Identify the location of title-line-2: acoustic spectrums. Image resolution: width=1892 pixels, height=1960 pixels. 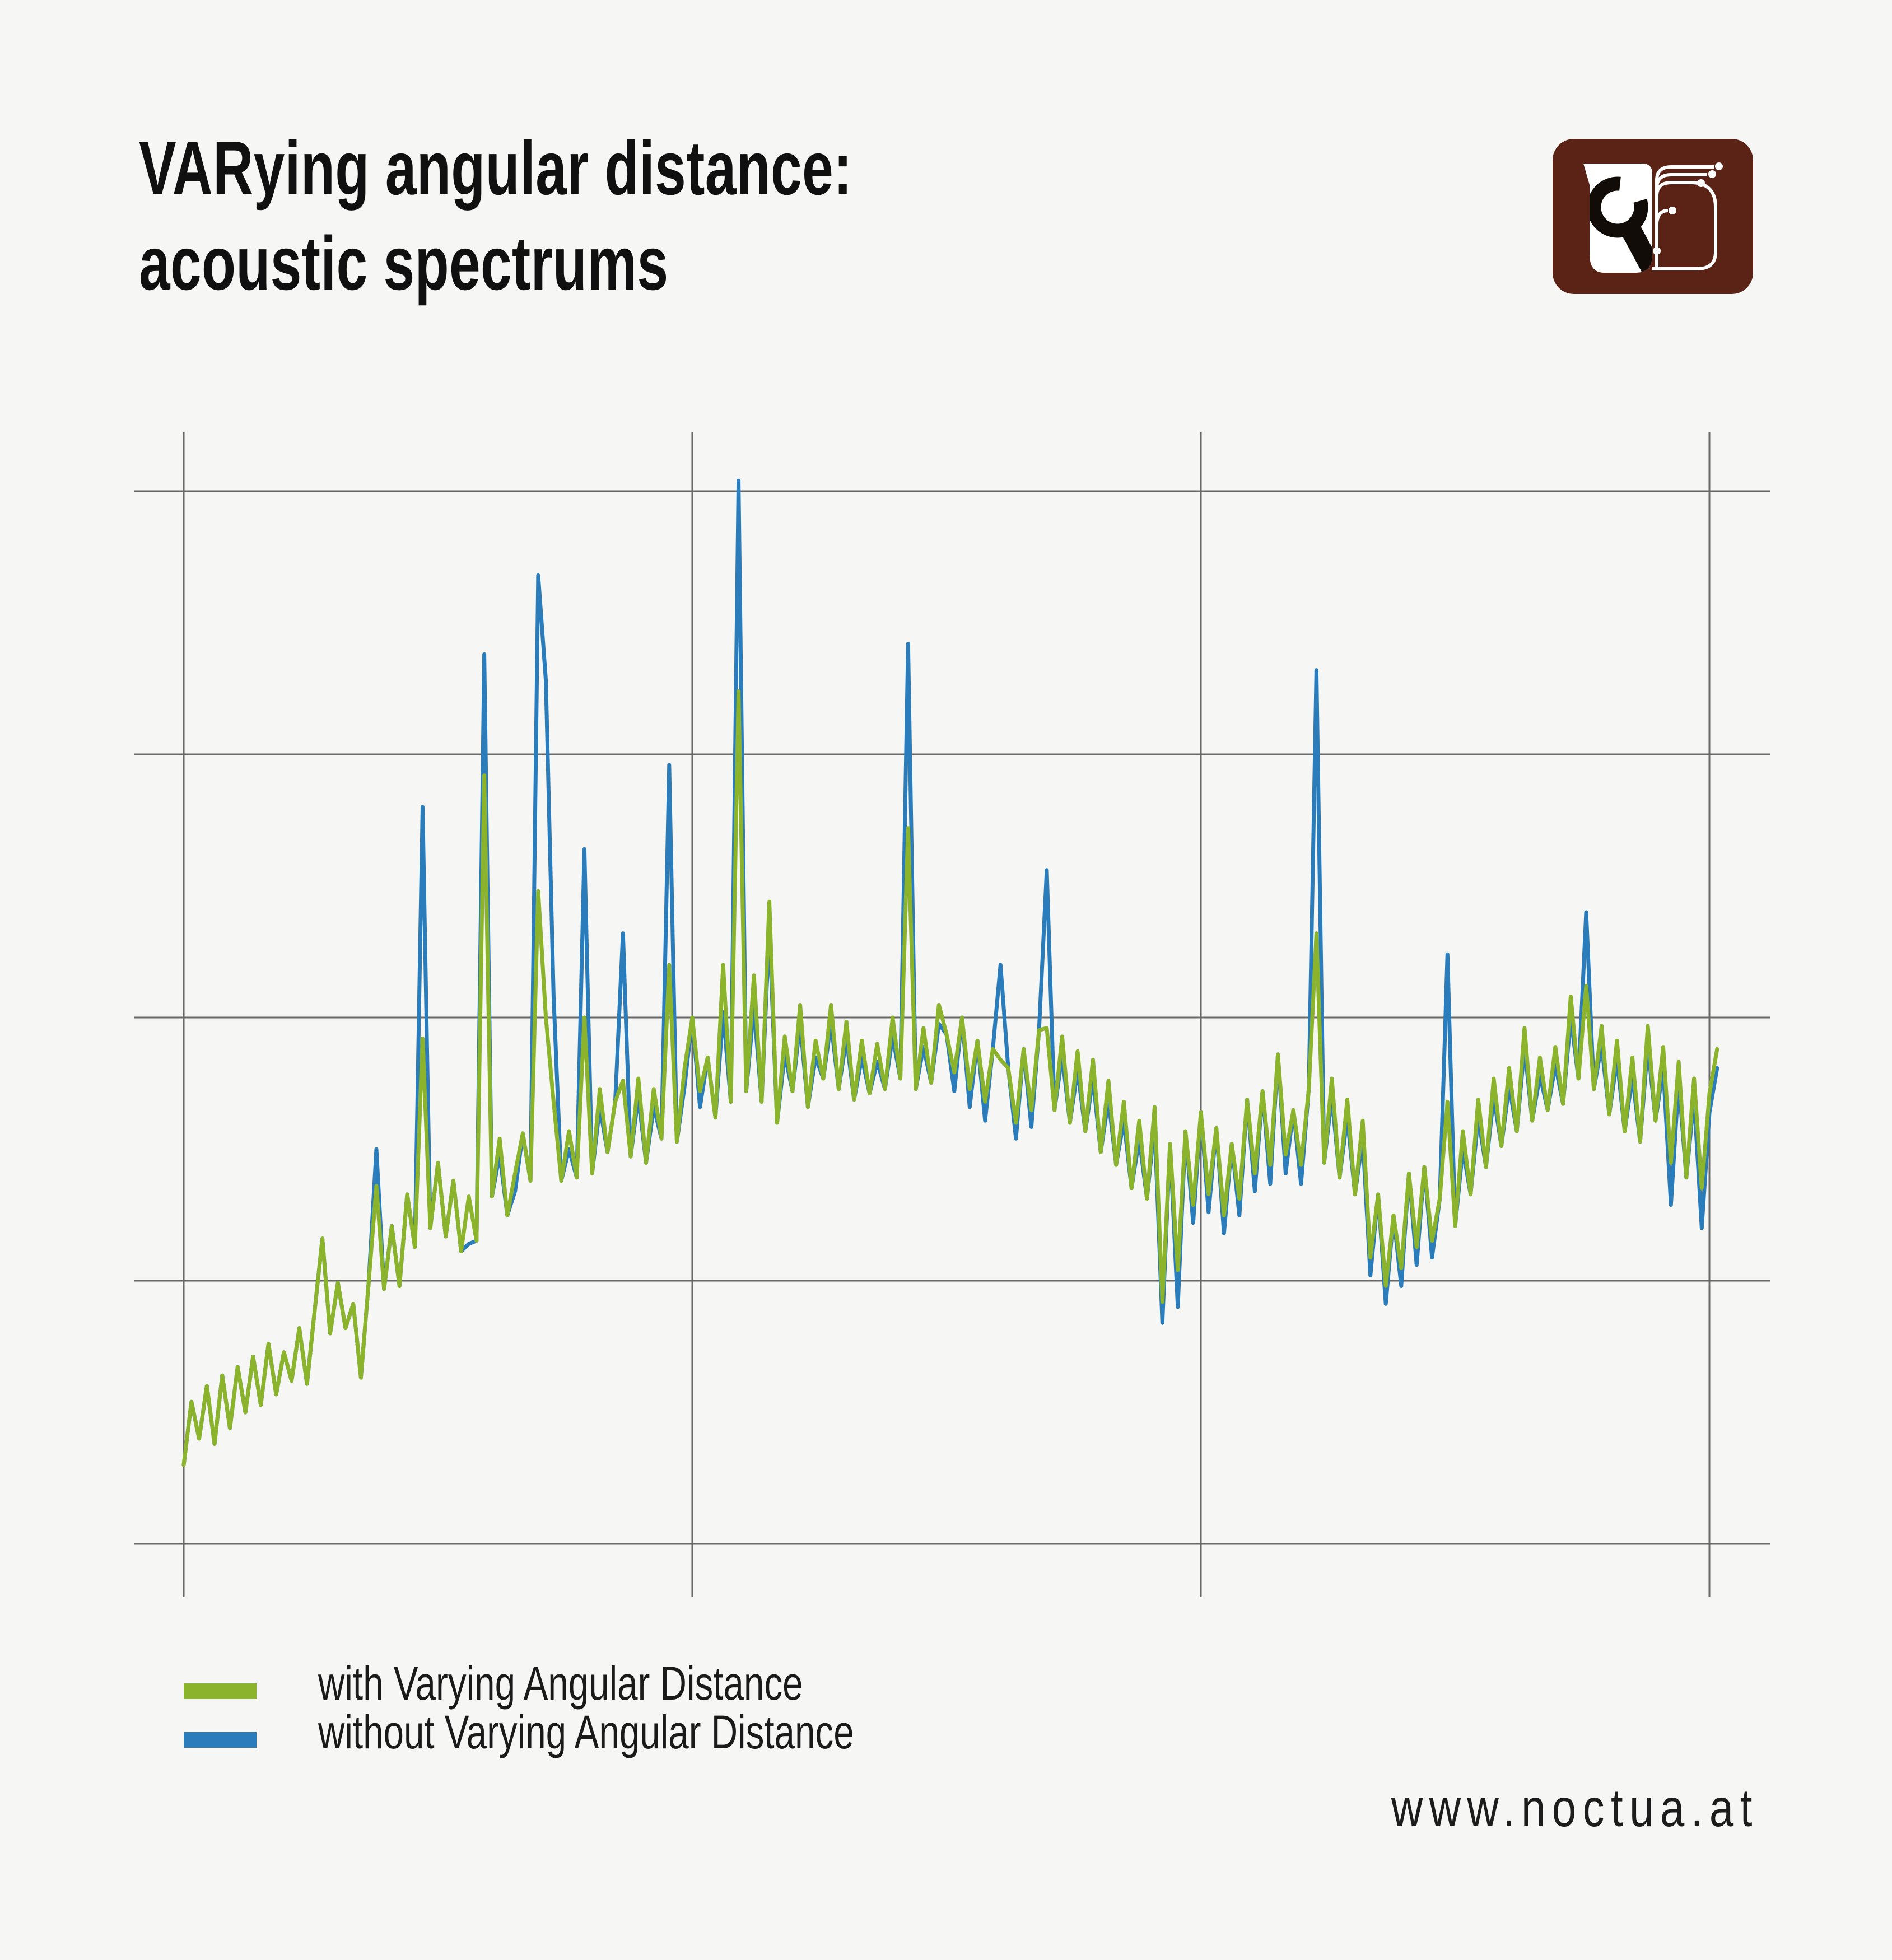
(404, 264).